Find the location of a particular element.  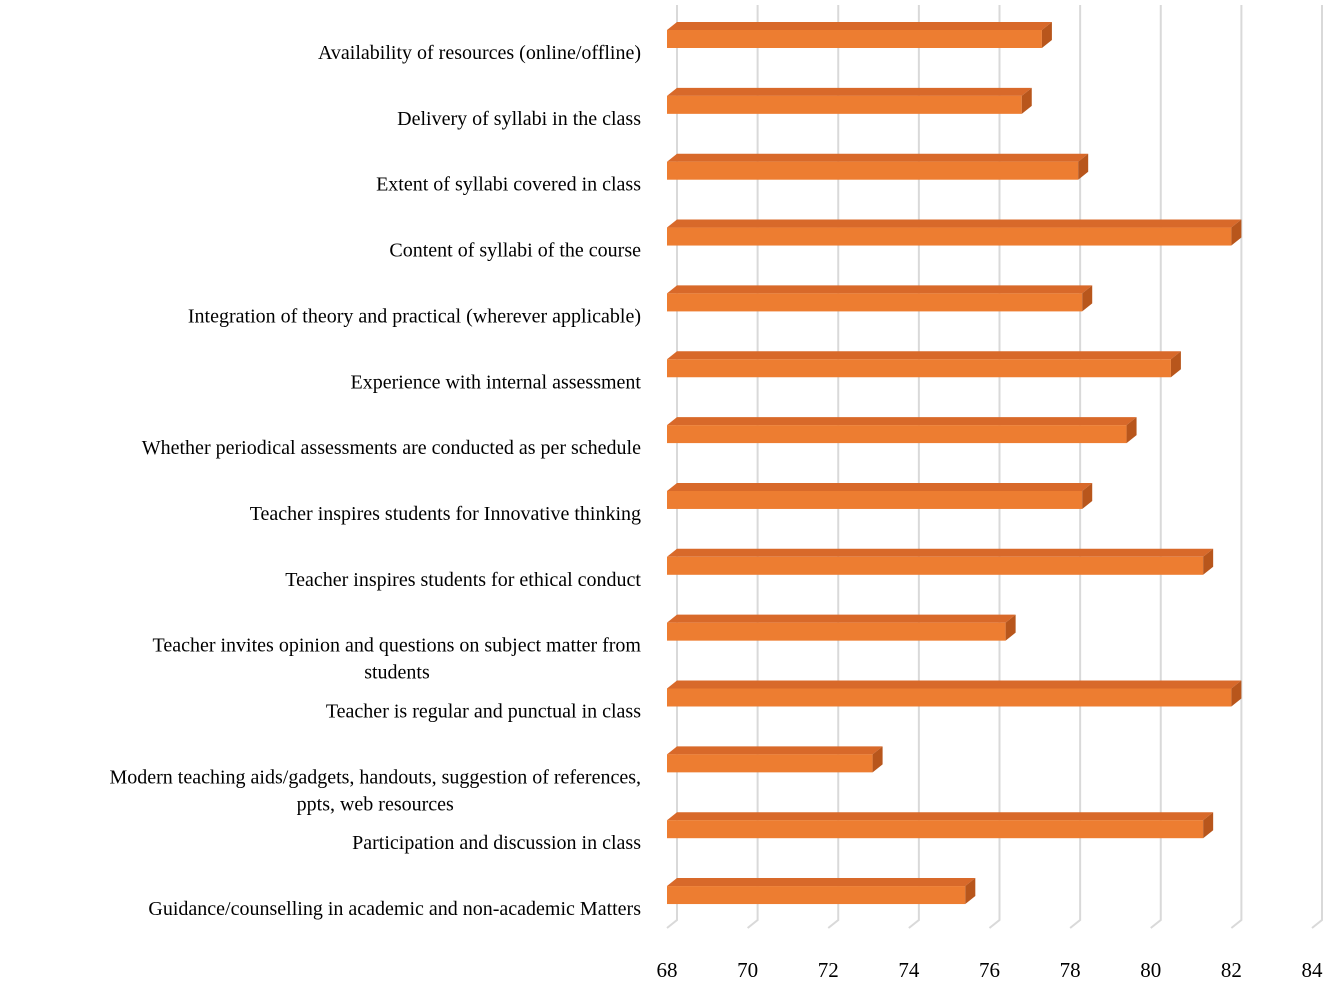

x-axis-tick-labels: 68 70 72 74 76 78 80 82 84 is located at coordinates (990, 970).